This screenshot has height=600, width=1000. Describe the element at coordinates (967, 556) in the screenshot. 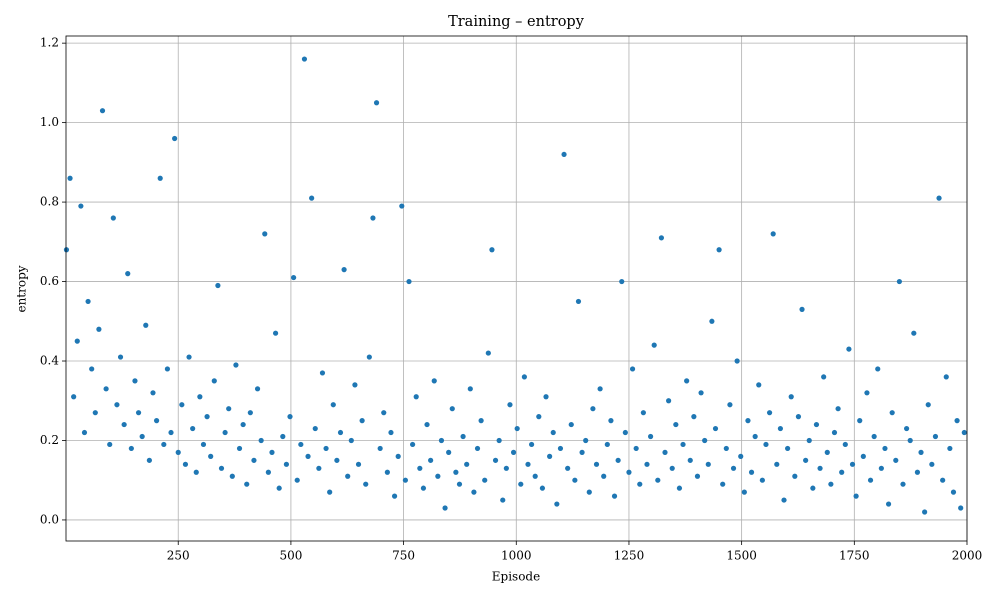

I see `x-tick-label: 2000` at that location.